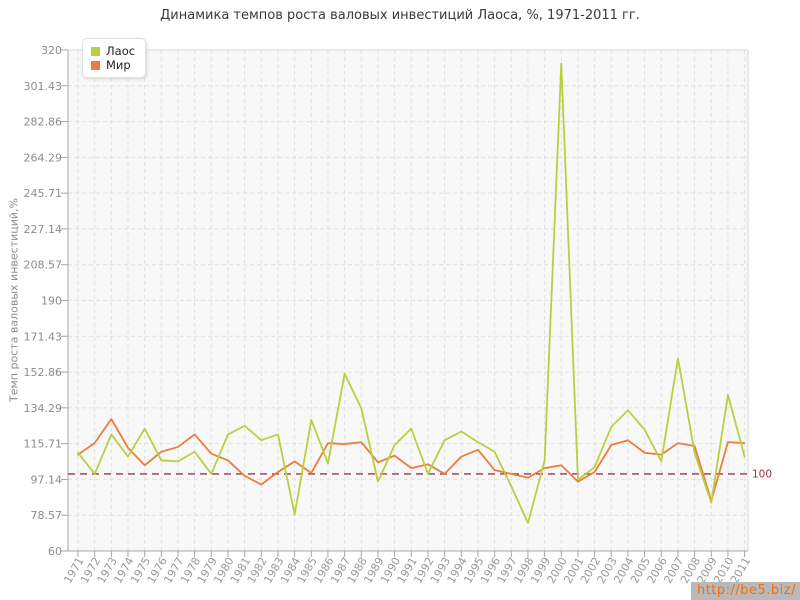  Describe the element at coordinates (118, 65) in the screenshot. I see `legend-label-world: Мир` at that location.